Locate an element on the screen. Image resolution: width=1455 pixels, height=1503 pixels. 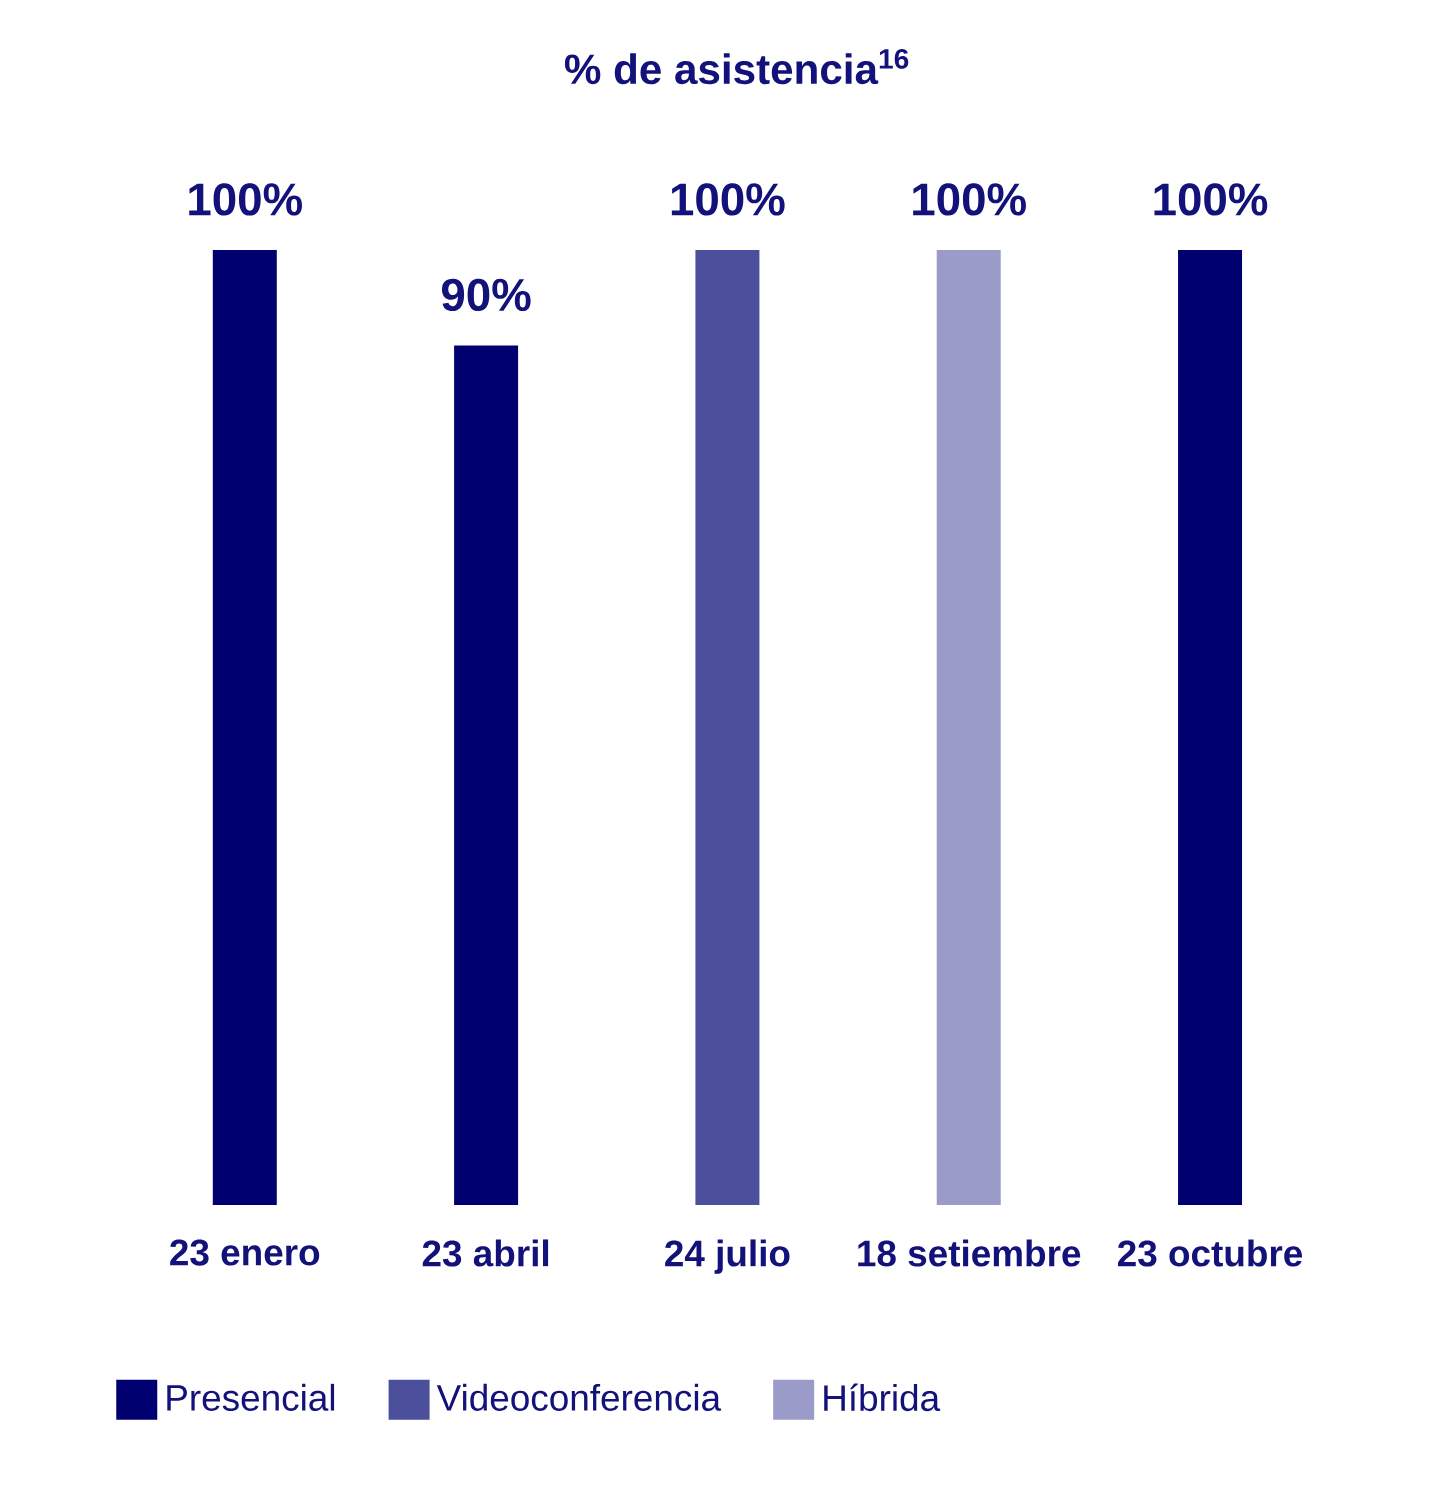
x-tick-label: 18 setiembre is located at coordinates (969, 1253).